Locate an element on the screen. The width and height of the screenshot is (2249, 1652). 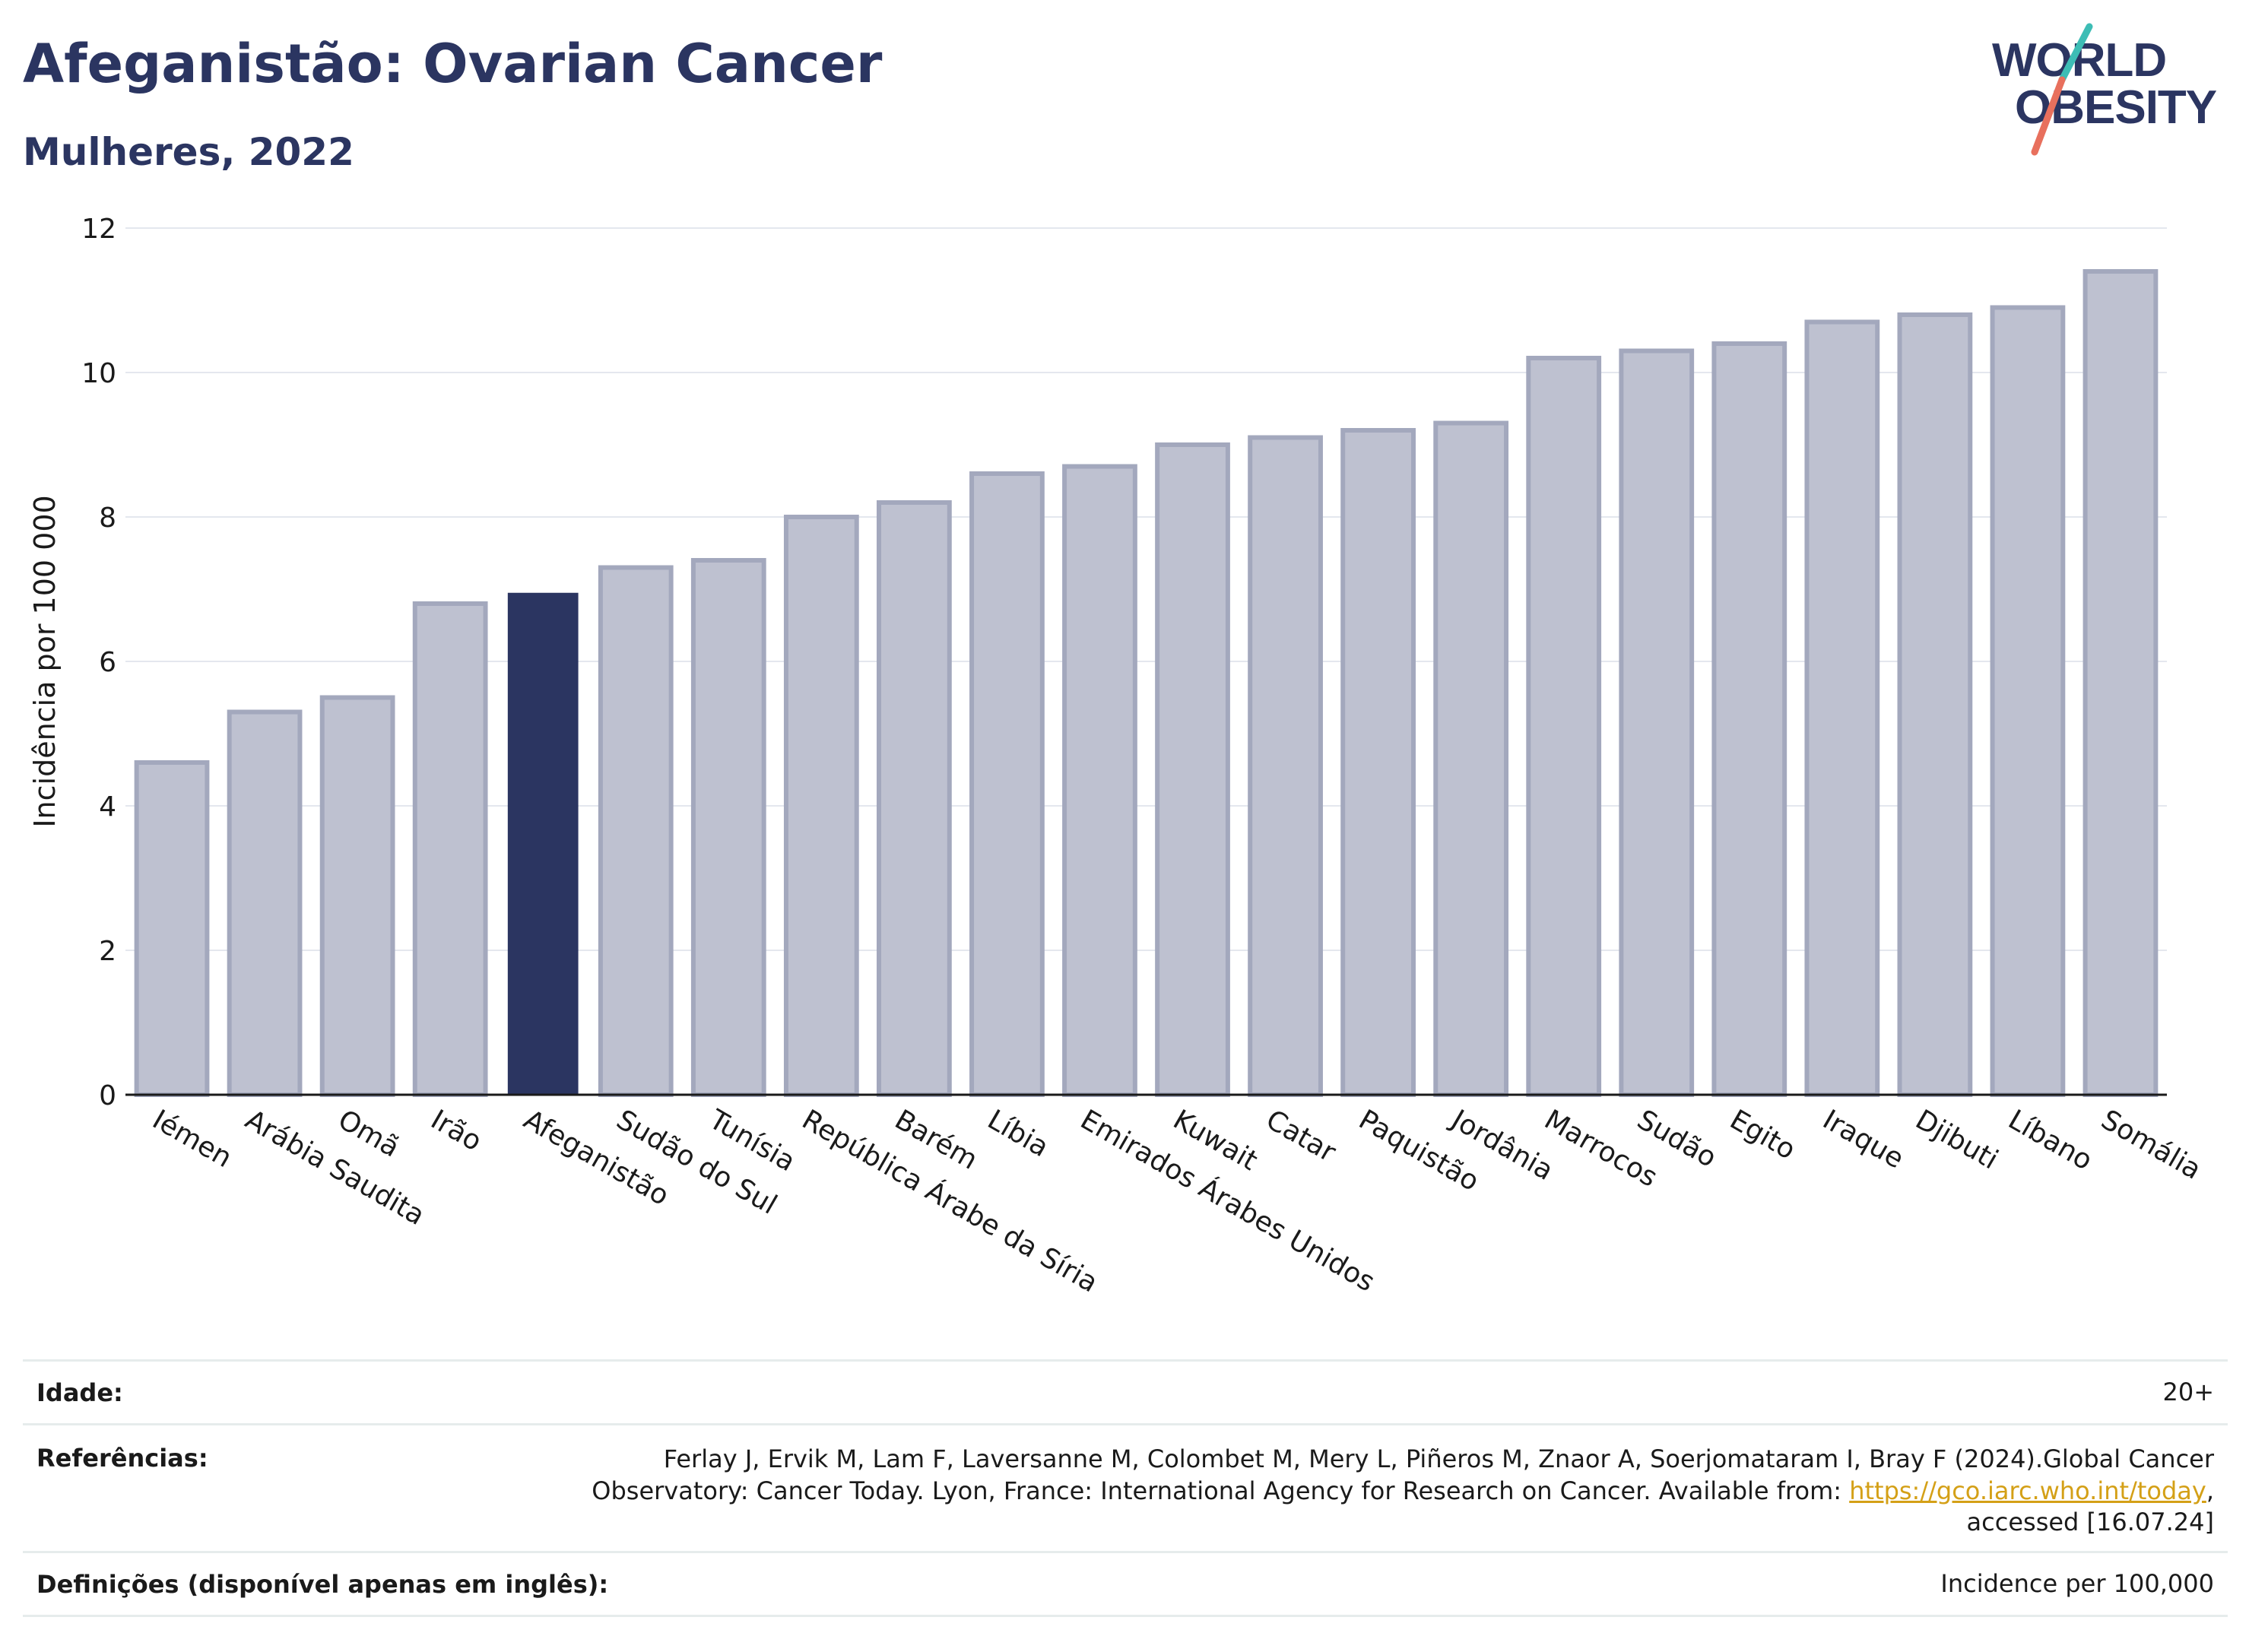
y-tick-label: 10 is located at coordinates (99, 373).